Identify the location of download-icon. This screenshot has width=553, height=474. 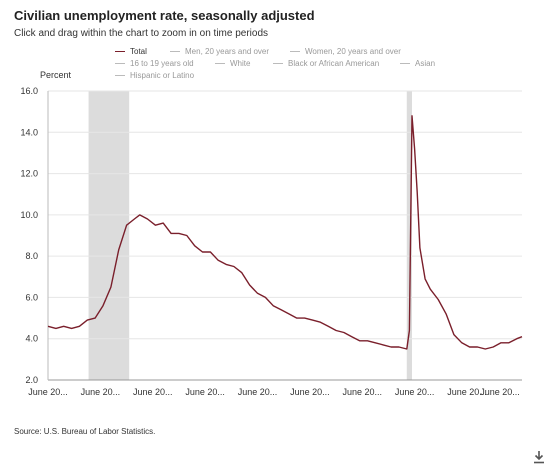
(539, 457).